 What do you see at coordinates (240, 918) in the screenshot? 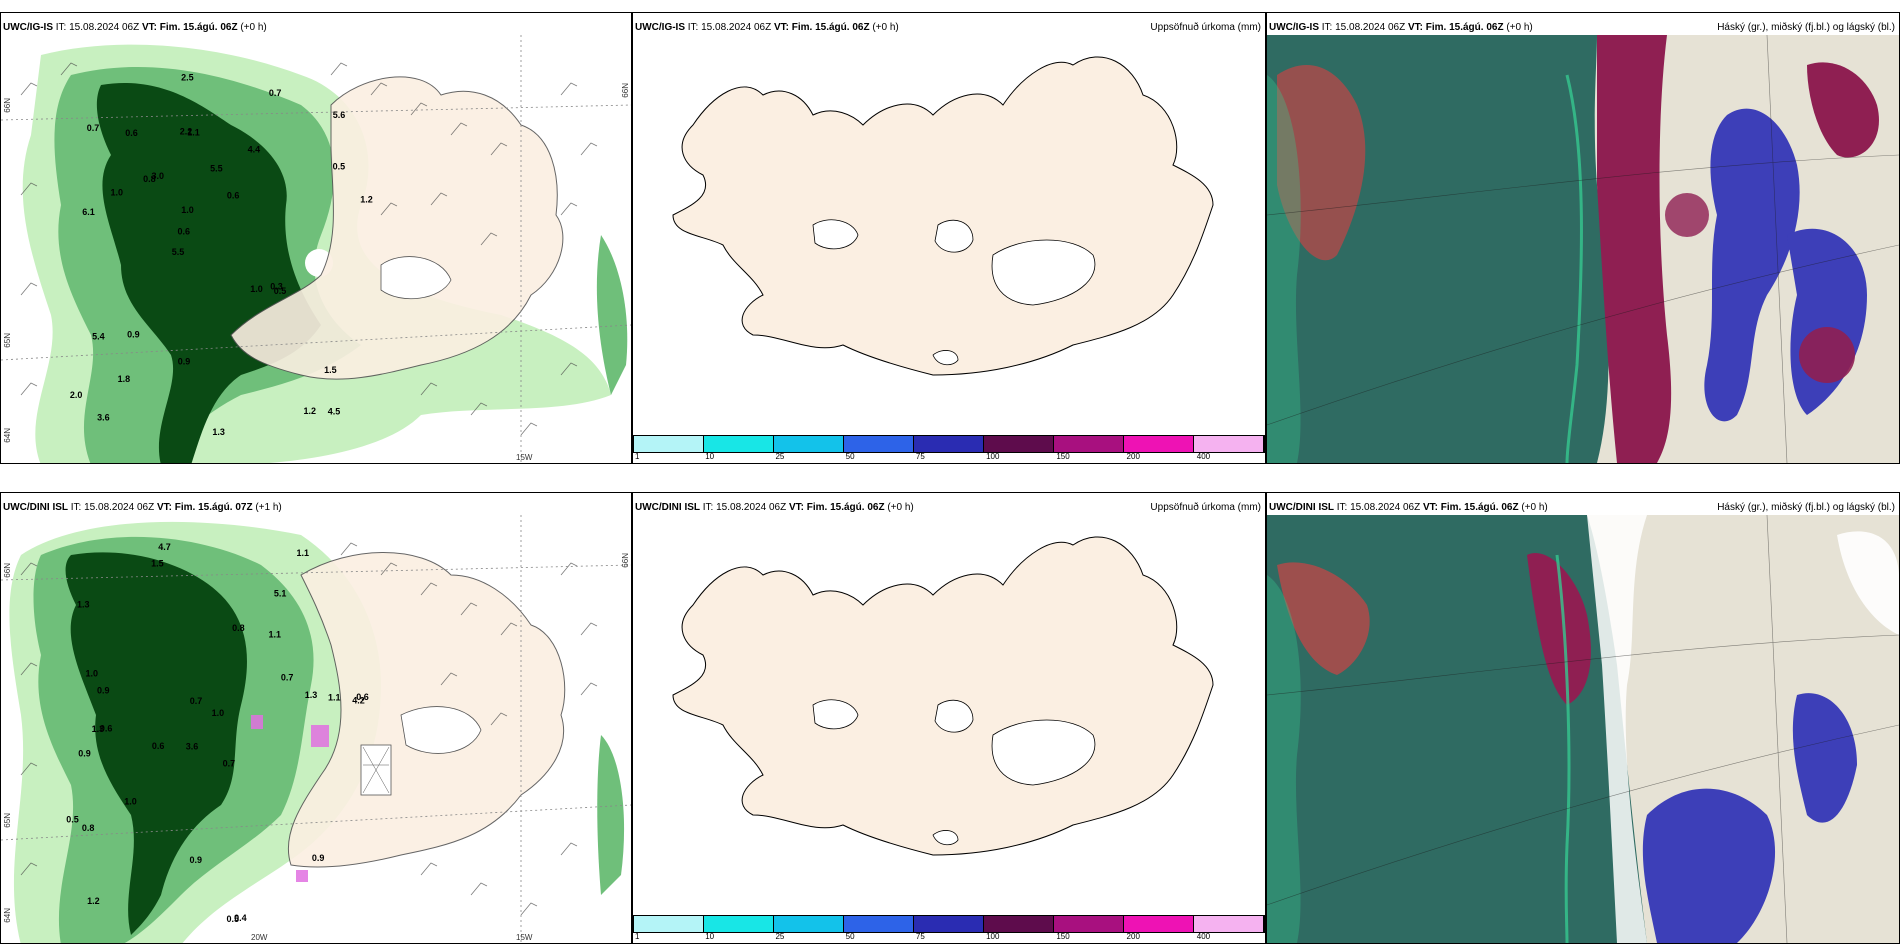
I see `precip-value-label: 0.4` at bounding box center [240, 918].